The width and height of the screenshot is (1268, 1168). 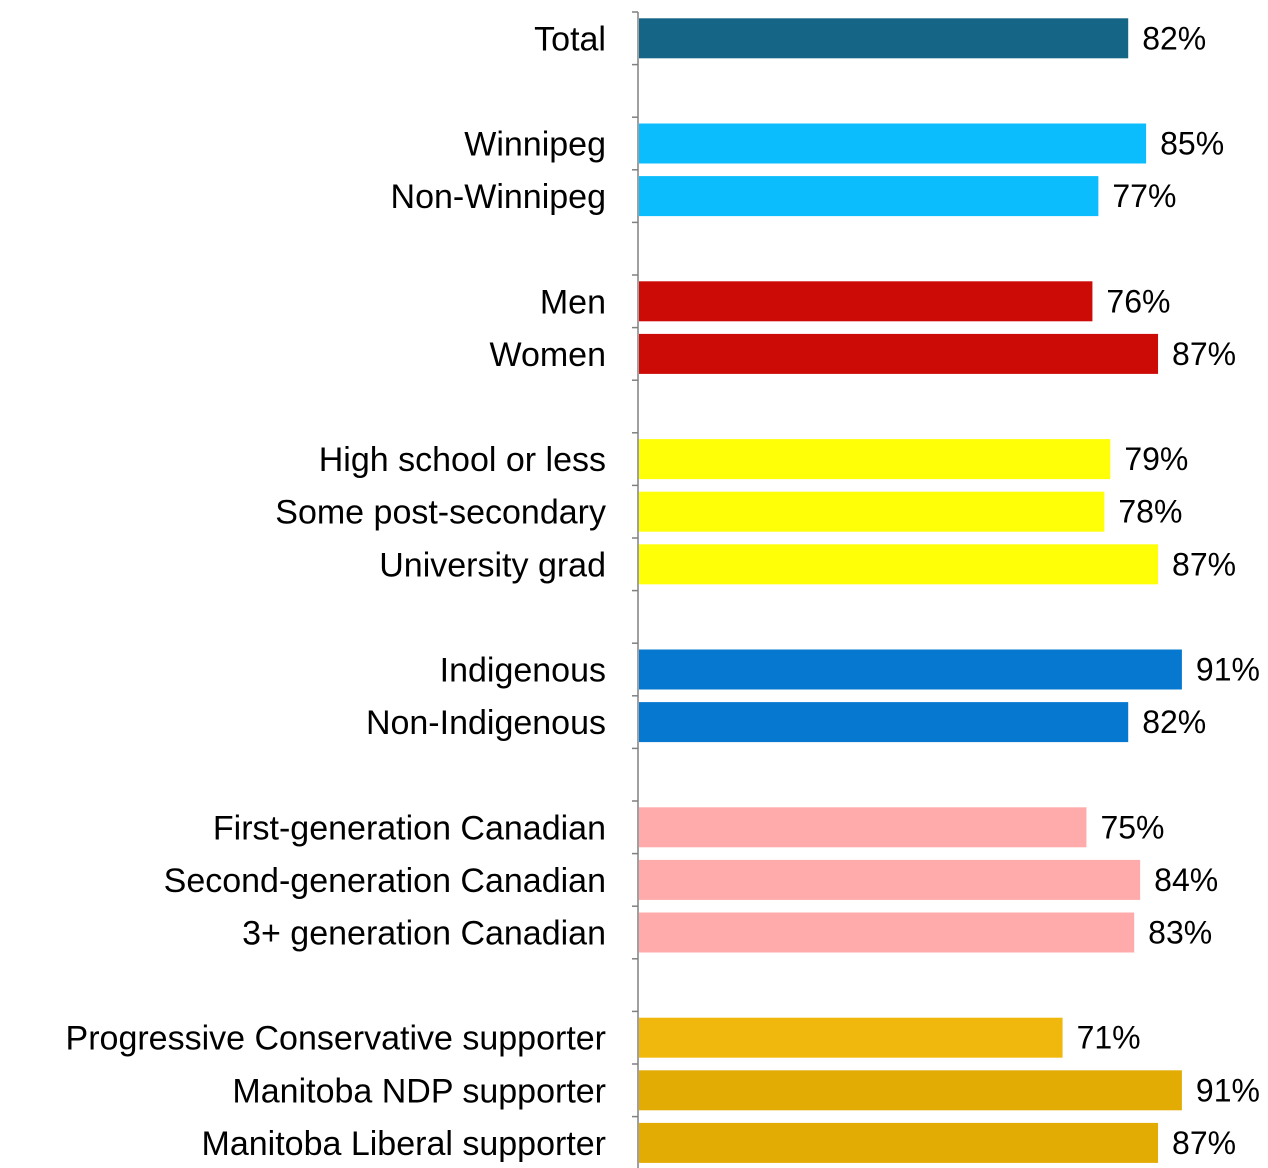 I want to click on category-label: Progressive Conservative supporter, so click(x=336, y=1039).